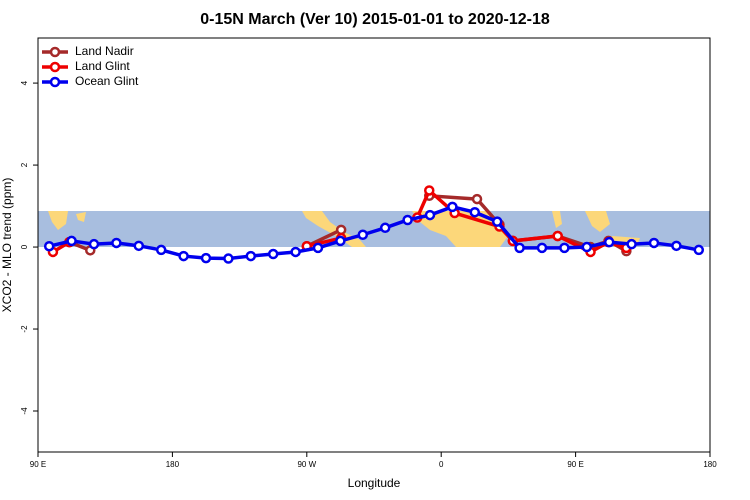 Image resolution: width=750 pixels, height=500 pixels. What do you see at coordinates (24, 329) in the screenshot?
I see `y-tick-label: -2` at bounding box center [24, 329].